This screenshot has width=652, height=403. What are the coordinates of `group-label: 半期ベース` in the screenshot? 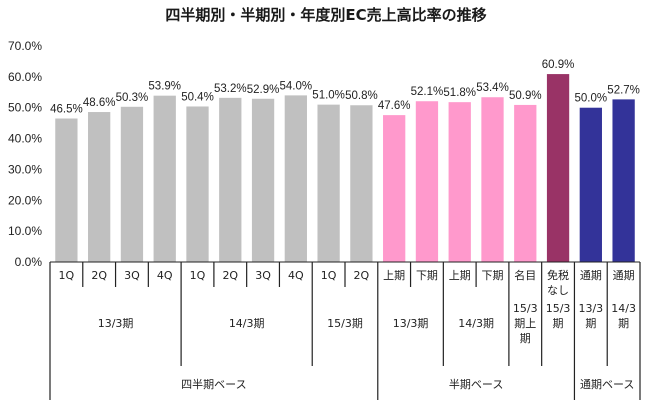 It's located at (476, 384).